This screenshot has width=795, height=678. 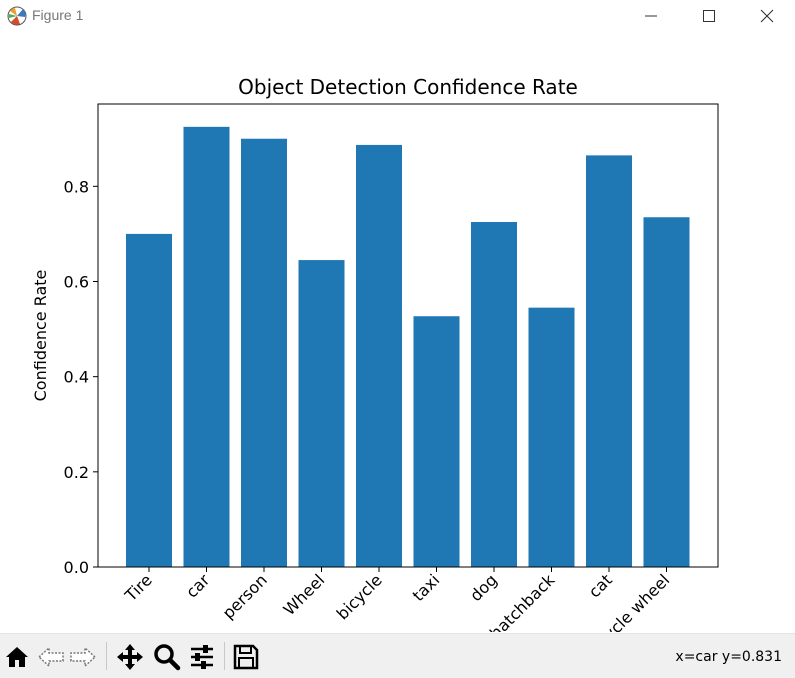 I want to click on minimize-button, so click(x=651, y=16).